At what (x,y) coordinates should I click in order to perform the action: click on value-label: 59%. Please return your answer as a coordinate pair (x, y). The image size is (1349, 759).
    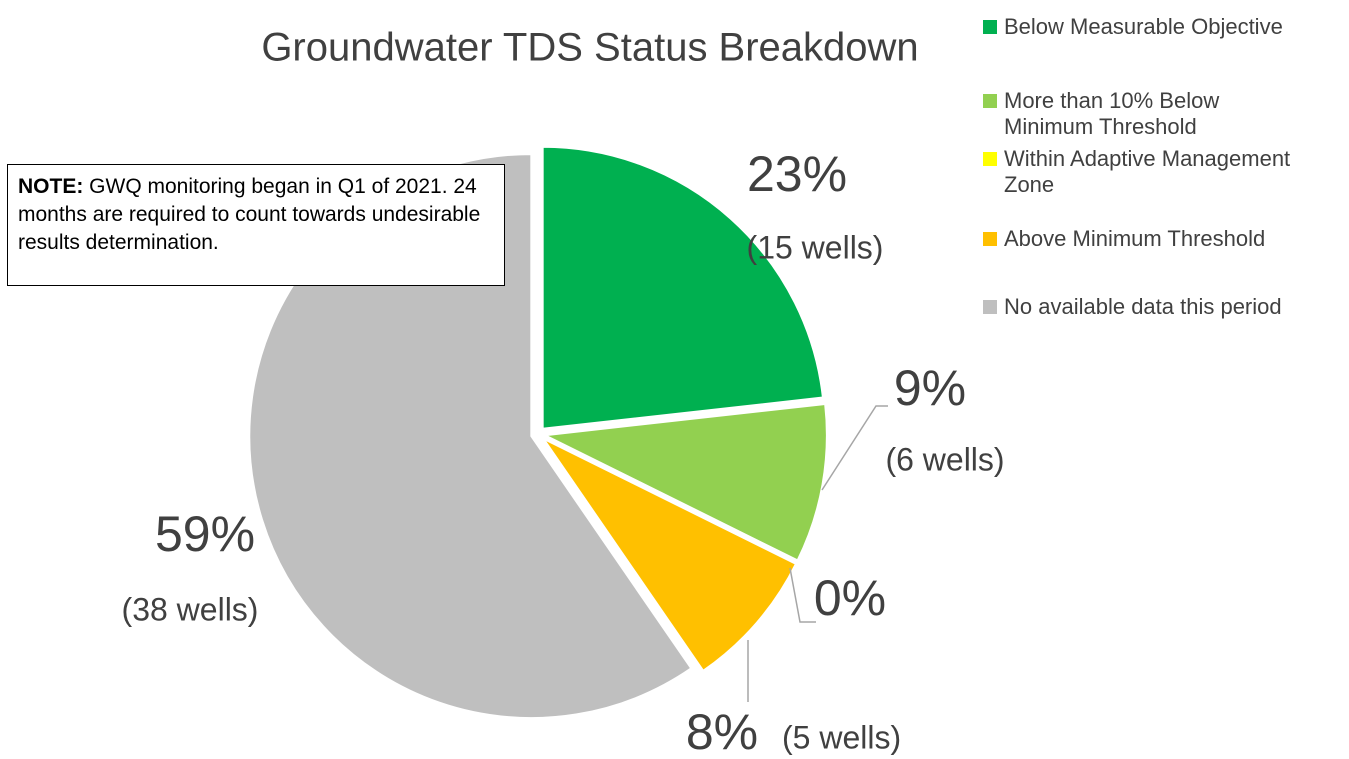
    Looking at the image, I should click on (205, 534).